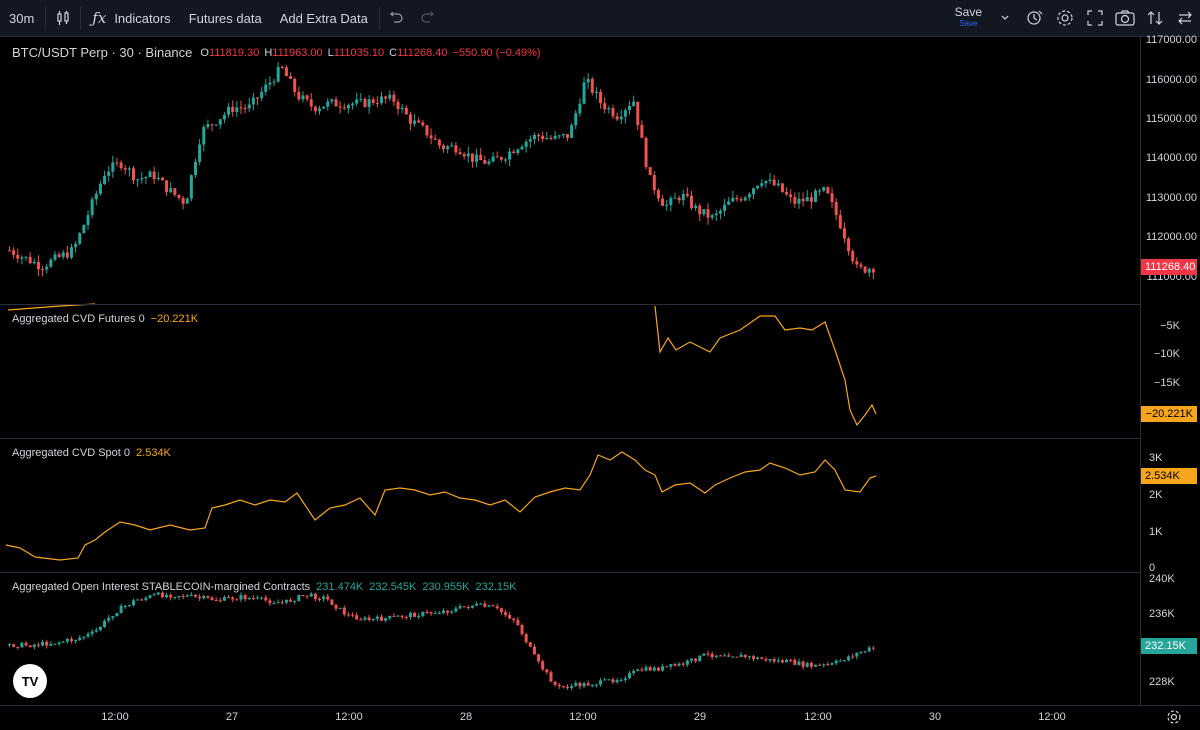 The height and width of the screenshot is (730, 1200). I want to click on save-label: Save, so click(968, 12).